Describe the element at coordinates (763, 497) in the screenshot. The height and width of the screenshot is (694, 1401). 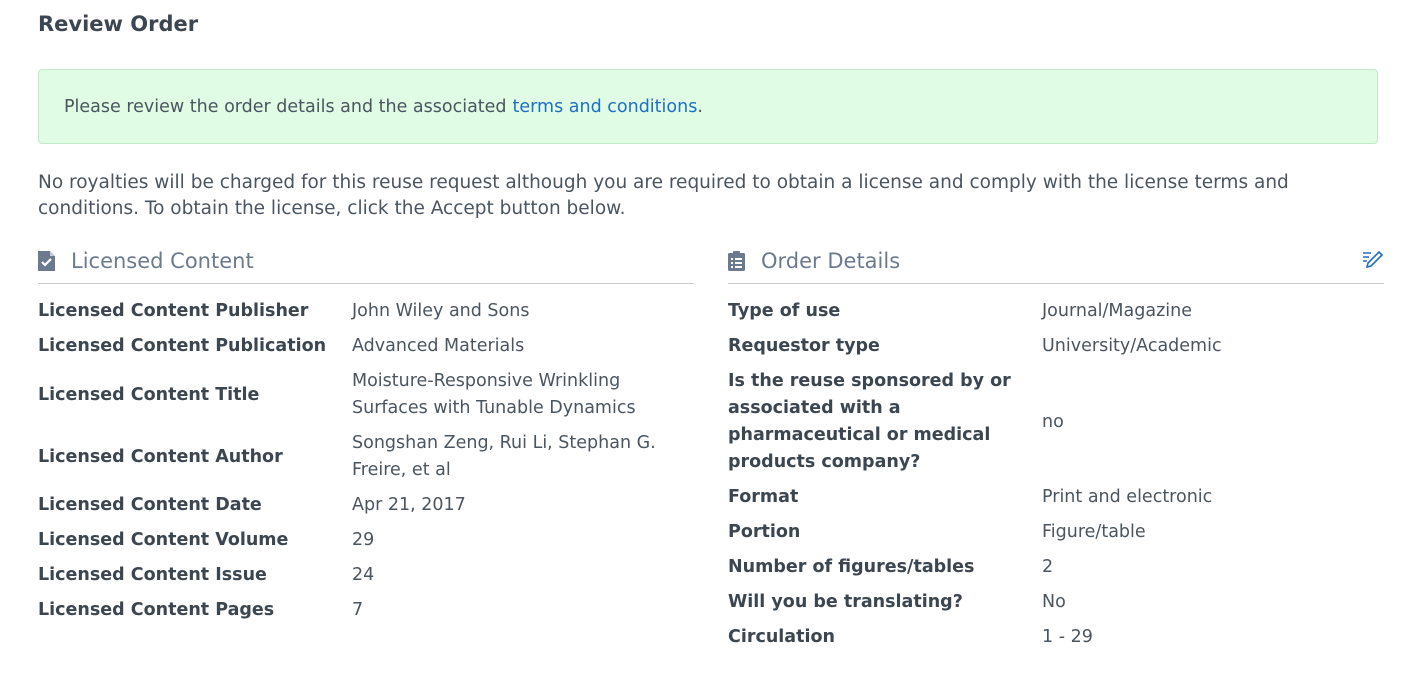
I see `detail-label: Format` at that location.